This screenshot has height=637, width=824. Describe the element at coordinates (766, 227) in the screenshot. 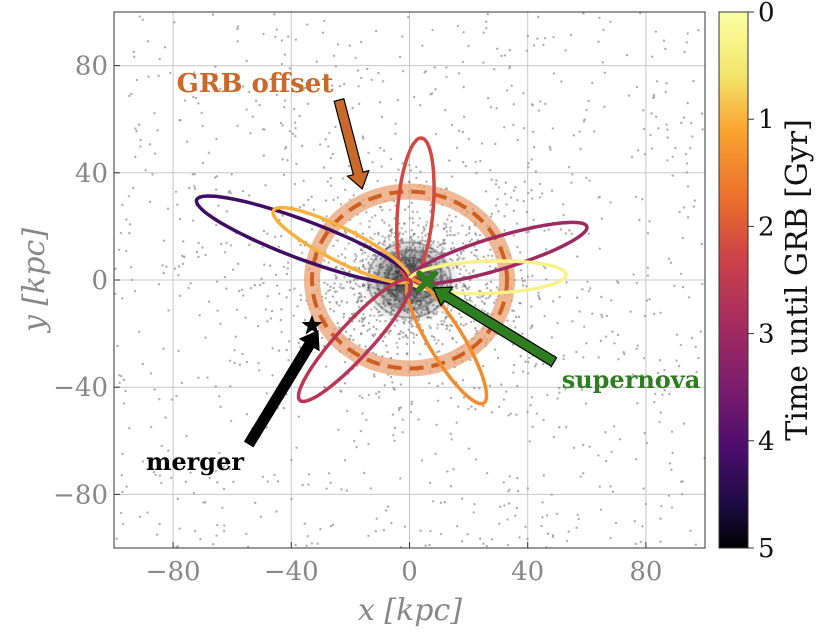

I see `colorbar-tick-label: 2` at that location.